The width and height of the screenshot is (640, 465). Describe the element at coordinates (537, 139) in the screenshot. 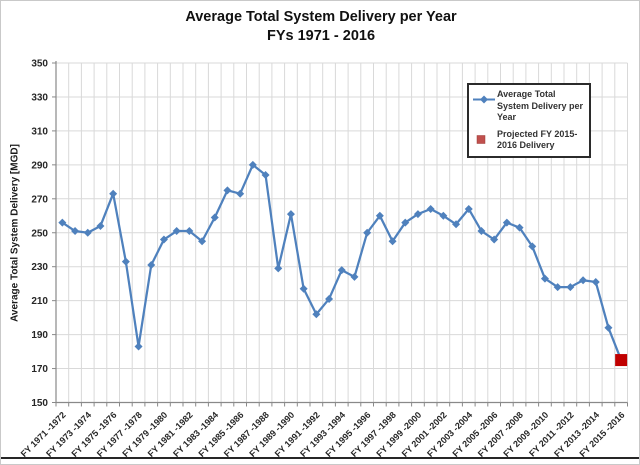

I see `legend-label: Projected FY 2015-2016 Delivery` at that location.